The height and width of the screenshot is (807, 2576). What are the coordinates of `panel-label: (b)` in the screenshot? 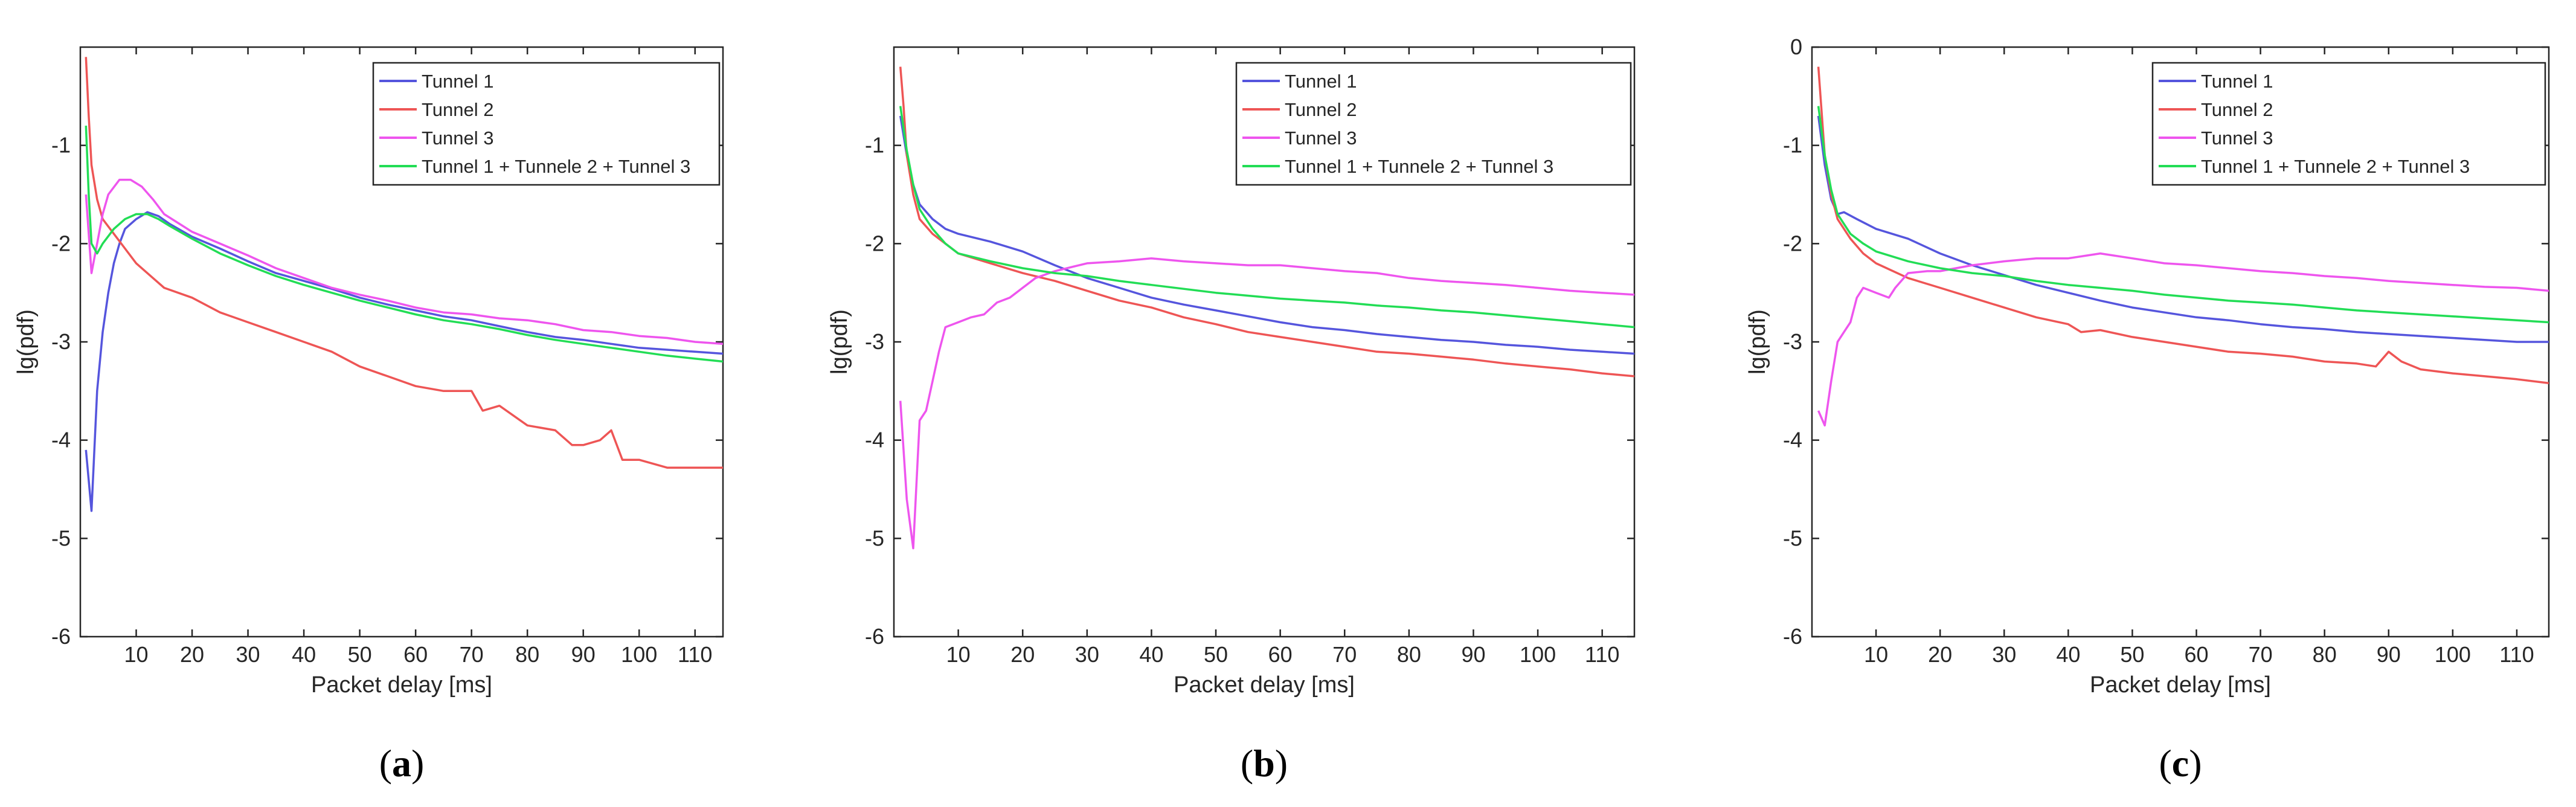 It's located at (1264, 763).